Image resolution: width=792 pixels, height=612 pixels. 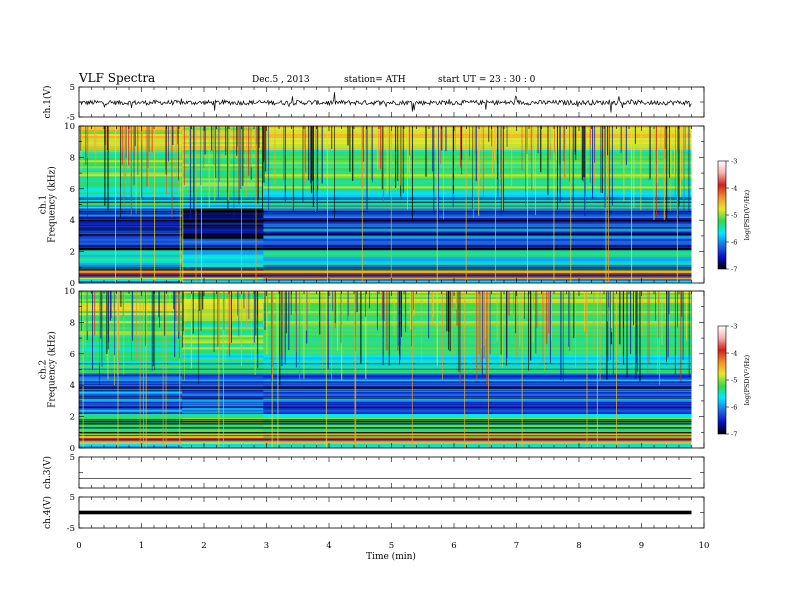 I want to click on y-tick-label: 10, so click(x=69, y=127).